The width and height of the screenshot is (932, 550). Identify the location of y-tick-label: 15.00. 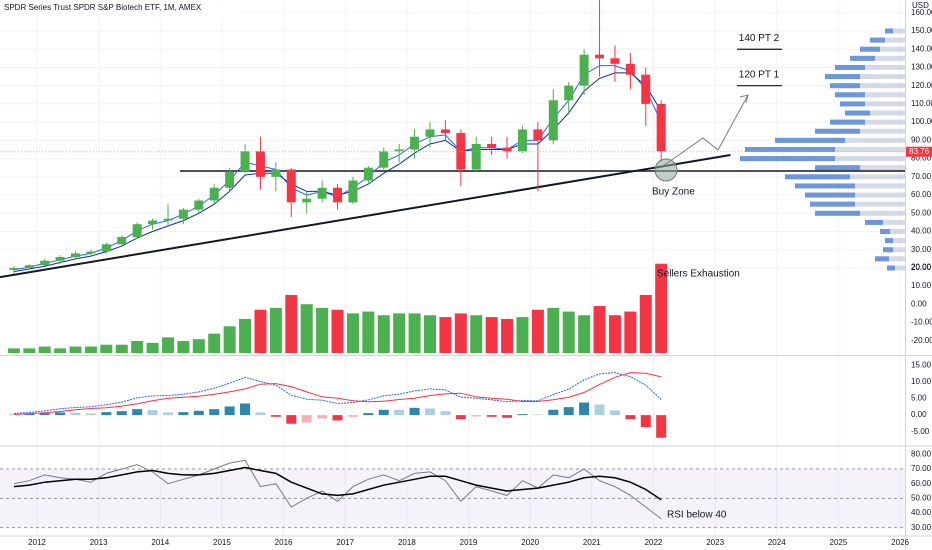
(921, 364).